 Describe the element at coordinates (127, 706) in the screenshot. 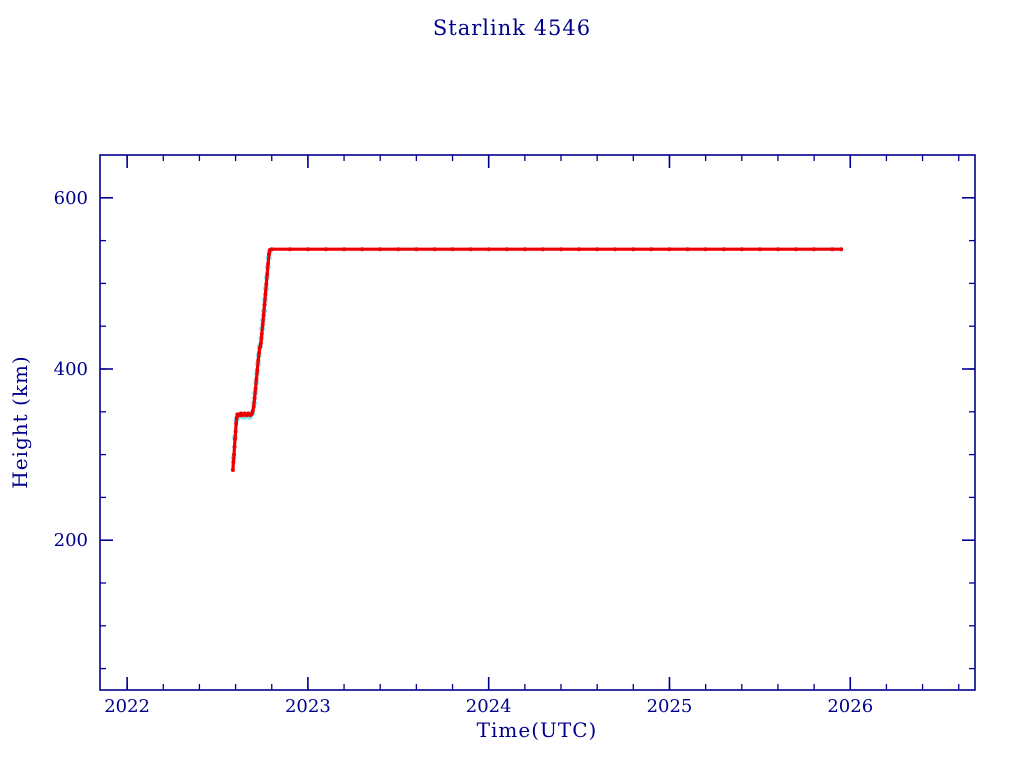

I see `x-tick-label: 2022` at that location.